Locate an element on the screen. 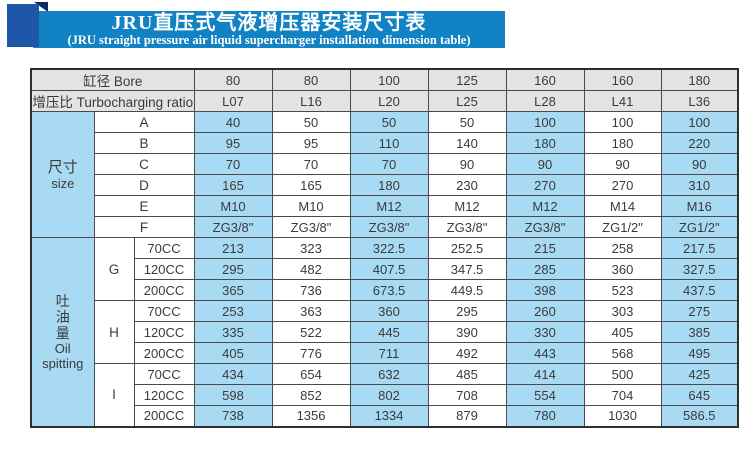  table-cell: L41 is located at coordinates (622, 101).